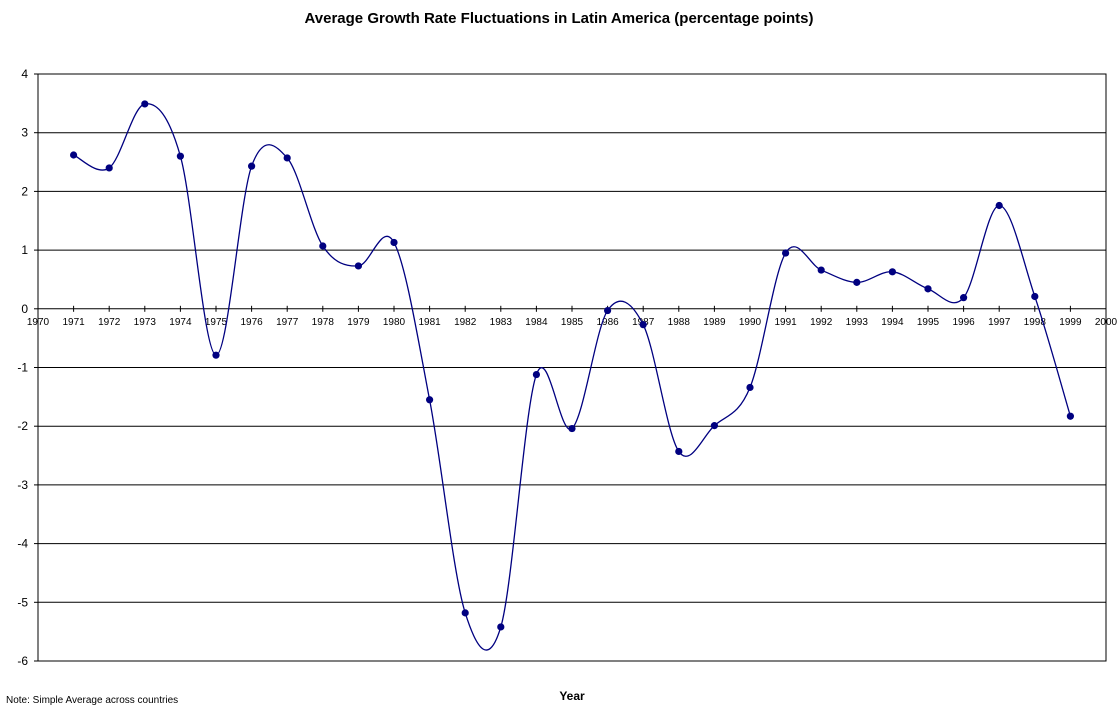  I want to click on x-tick-label: 1976, so click(251, 322).